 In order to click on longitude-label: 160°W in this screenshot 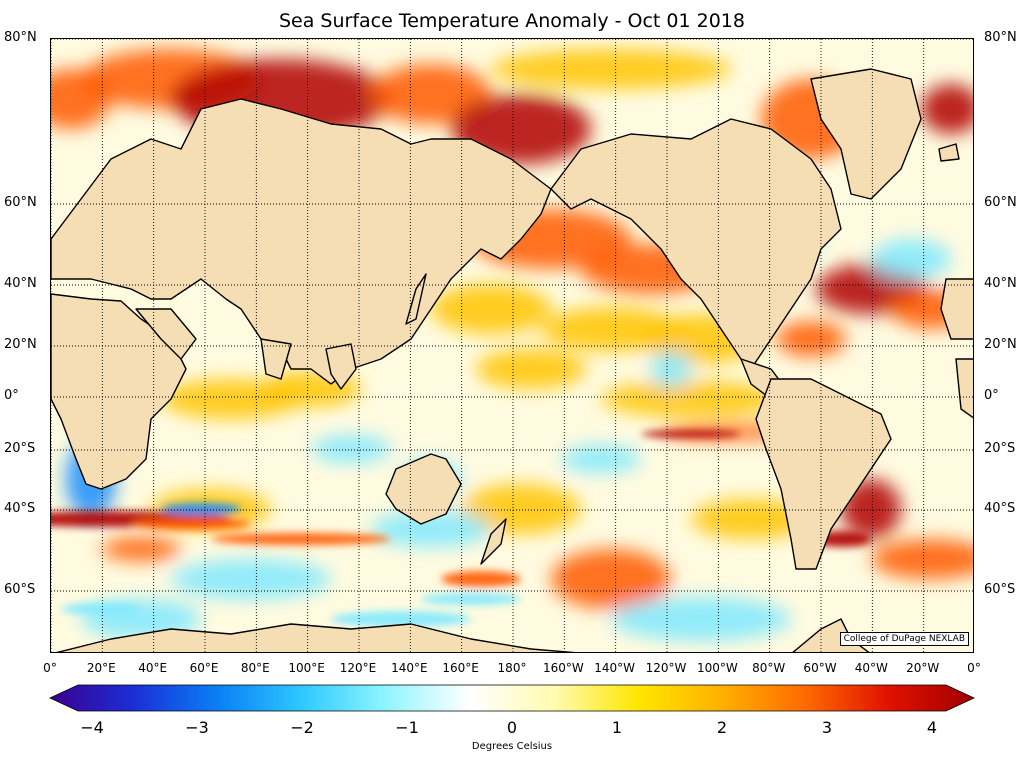, I will do `click(563, 668)`.